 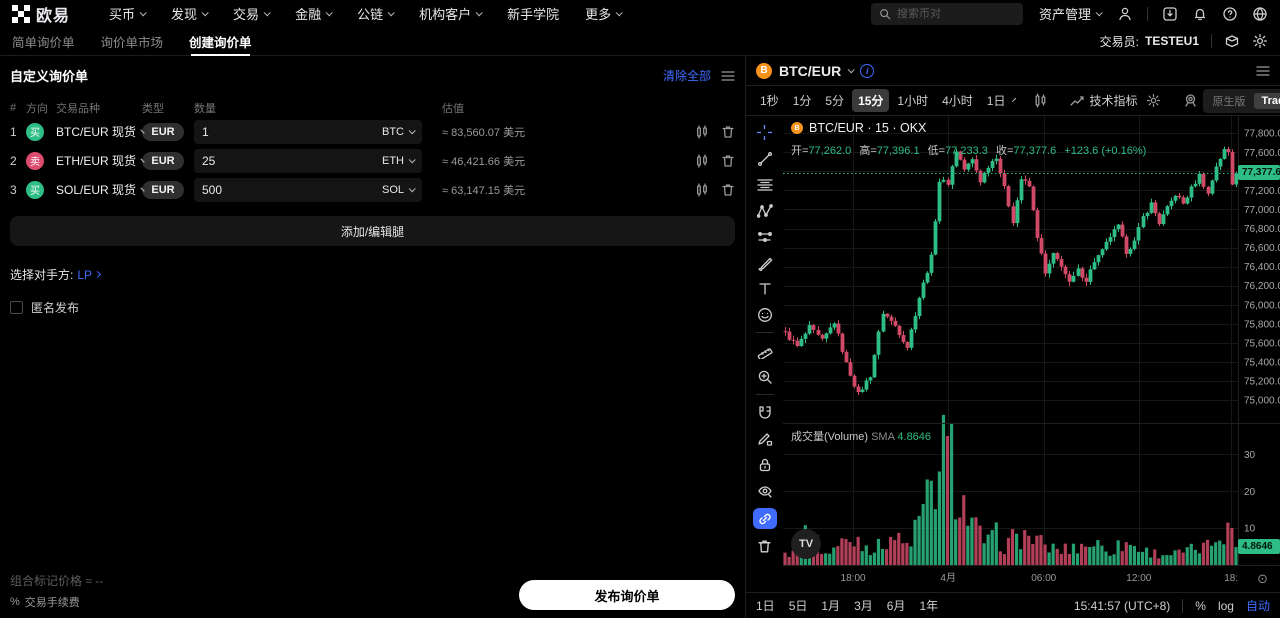 I want to click on nav-more: 更多, so click(x=603, y=13).